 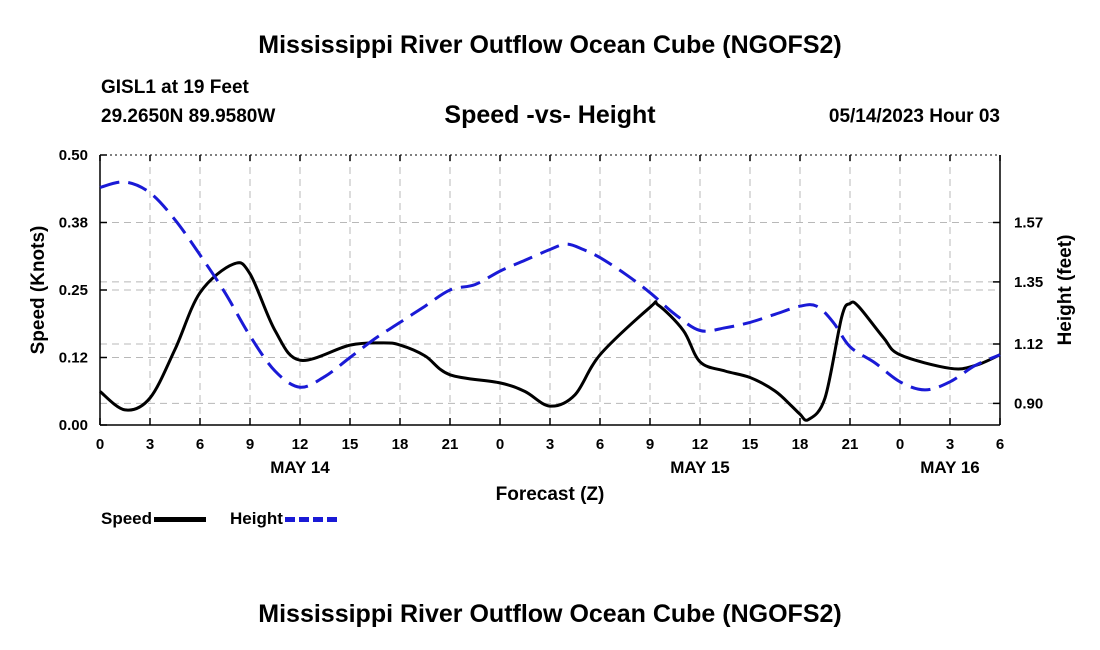 What do you see at coordinates (700, 467) in the screenshot?
I see `date-label: MAY 15` at bounding box center [700, 467].